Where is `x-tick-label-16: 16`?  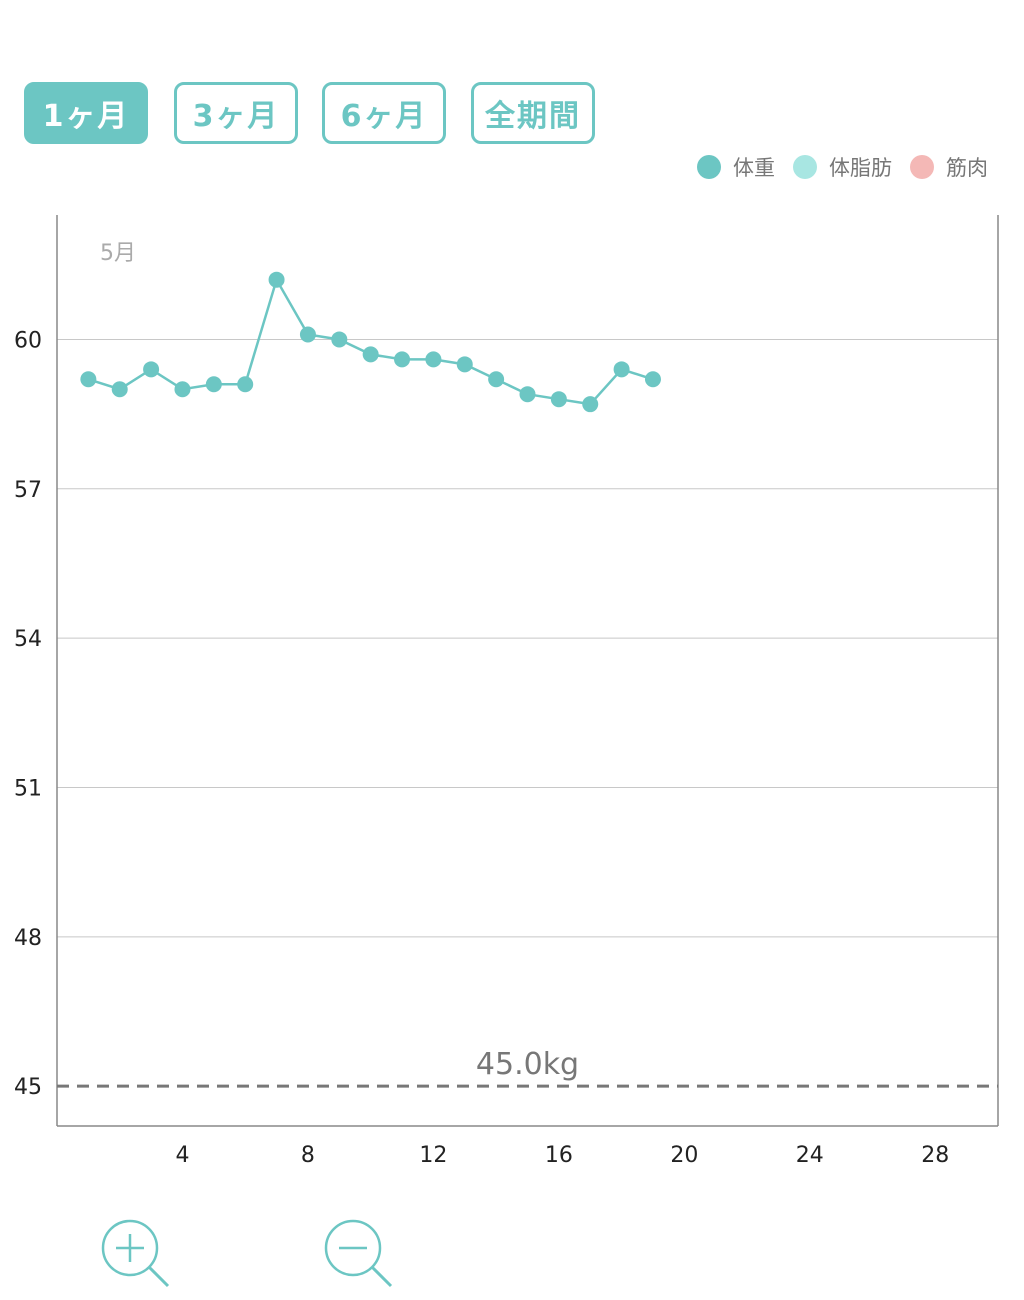
x-tick-label-16: 16 is located at coordinates (559, 1155).